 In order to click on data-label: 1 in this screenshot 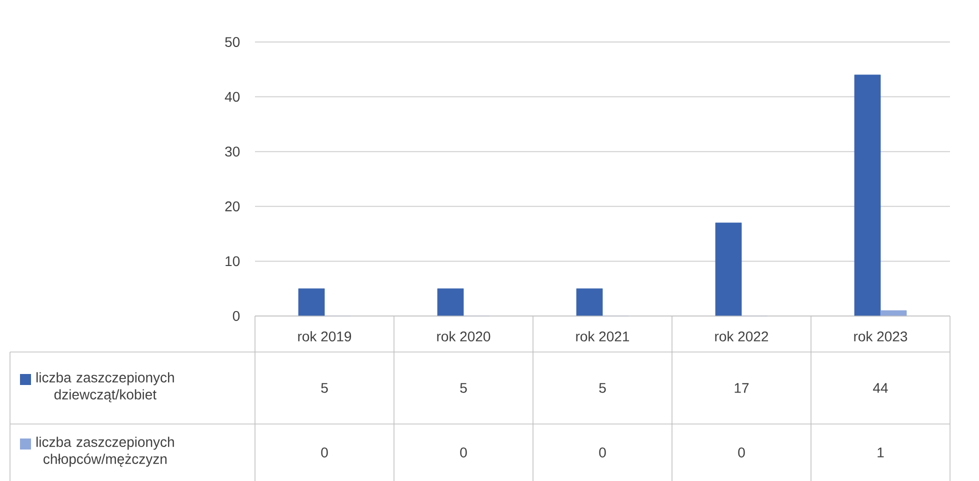, I will do `click(881, 452)`.